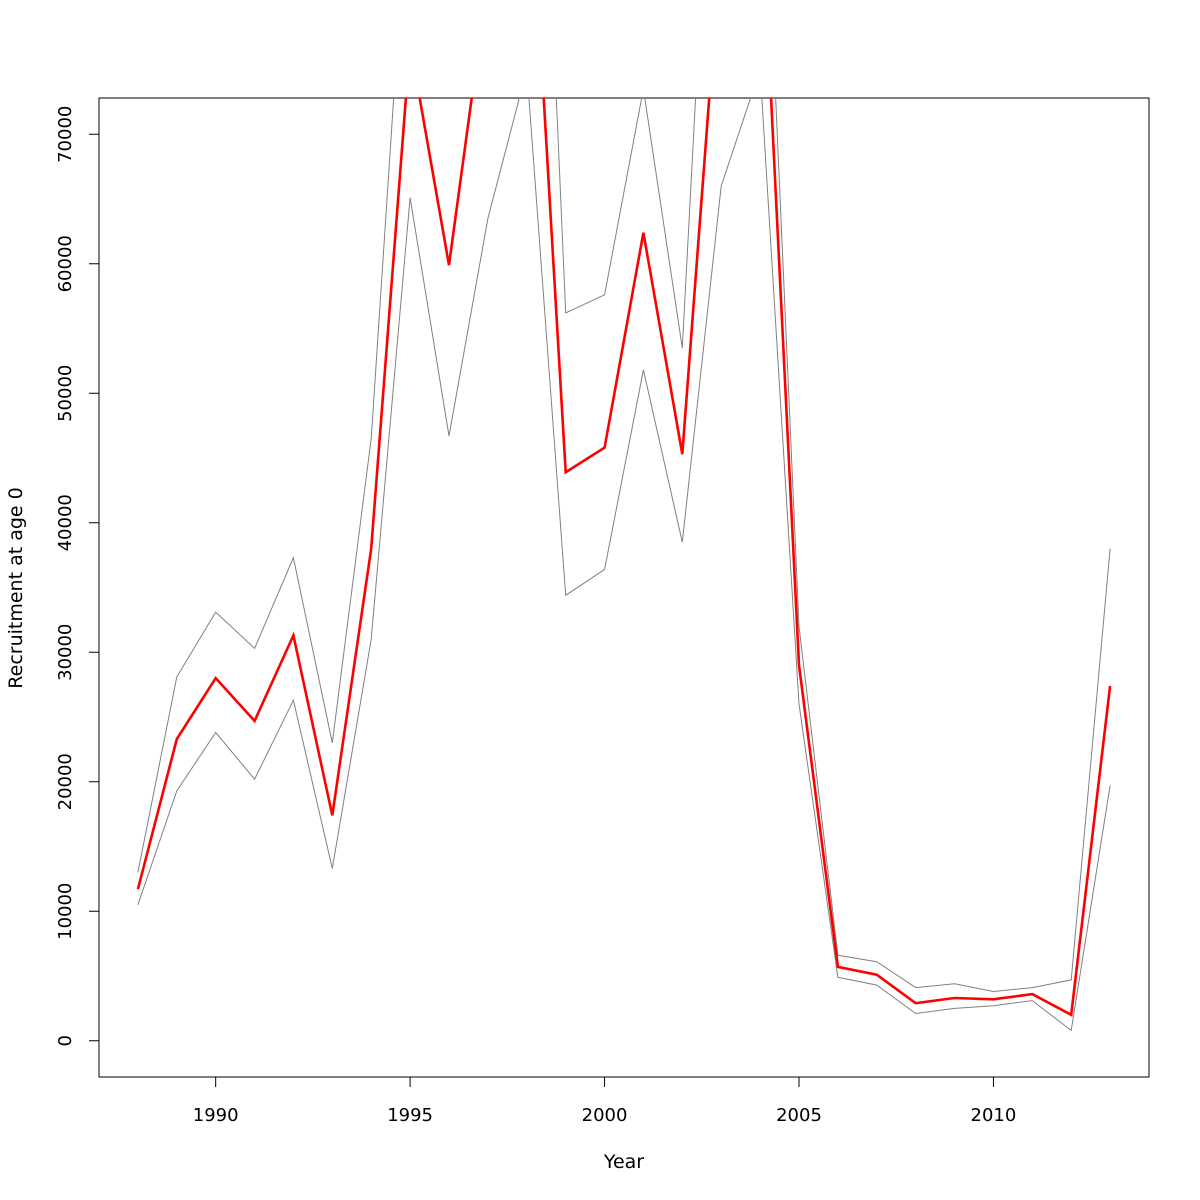 The image size is (1200, 1200). What do you see at coordinates (65, 911) in the screenshot?
I see `y-tick-label: 10000` at bounding box center [65, 911].